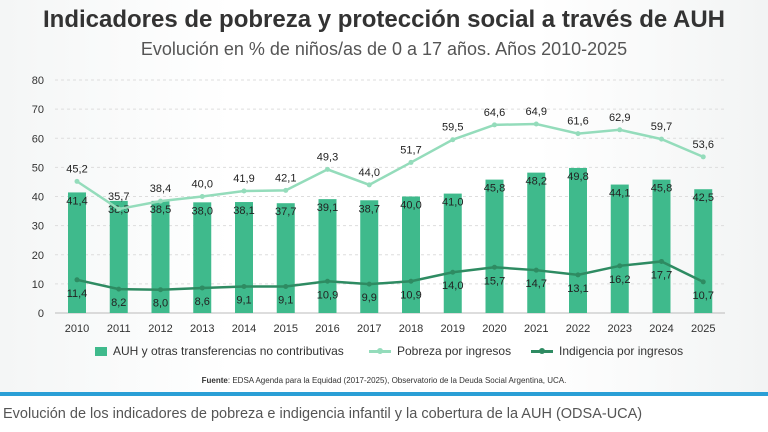  Describe the element at coordinates (286, 329) in the screenshot. I see `x-tick-label: 2015` at that location.